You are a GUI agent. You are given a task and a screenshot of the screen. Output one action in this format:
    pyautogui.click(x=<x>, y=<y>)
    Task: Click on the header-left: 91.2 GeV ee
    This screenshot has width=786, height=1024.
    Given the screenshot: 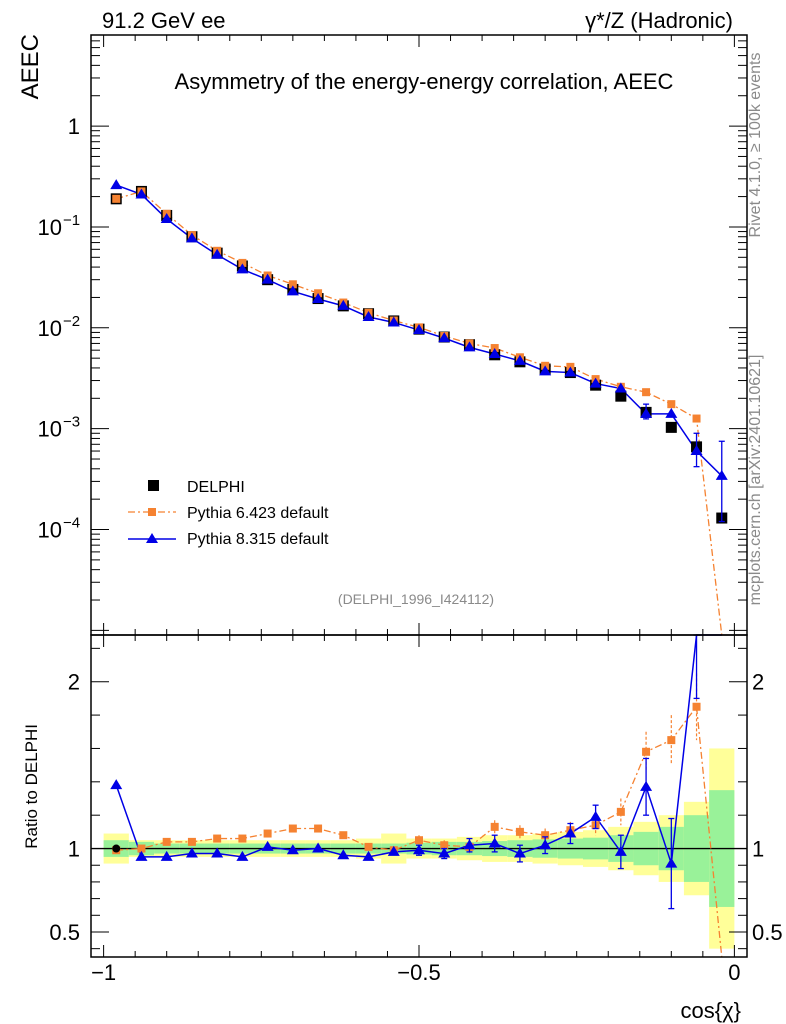 What is the action you would take?
    pyautogui.click(x=164, y=20)
    